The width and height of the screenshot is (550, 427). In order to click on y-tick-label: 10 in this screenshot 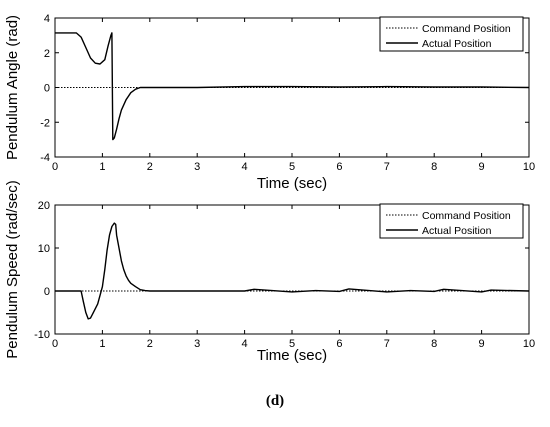, I will do `click(44, 249)`.